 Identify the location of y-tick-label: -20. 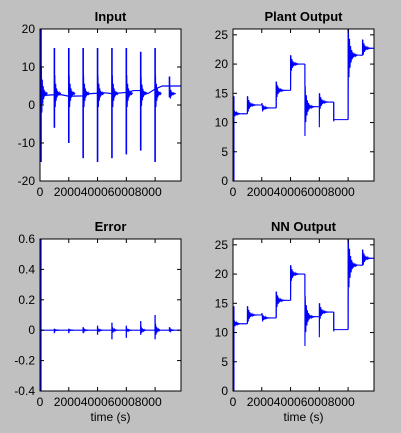
(27, 181).